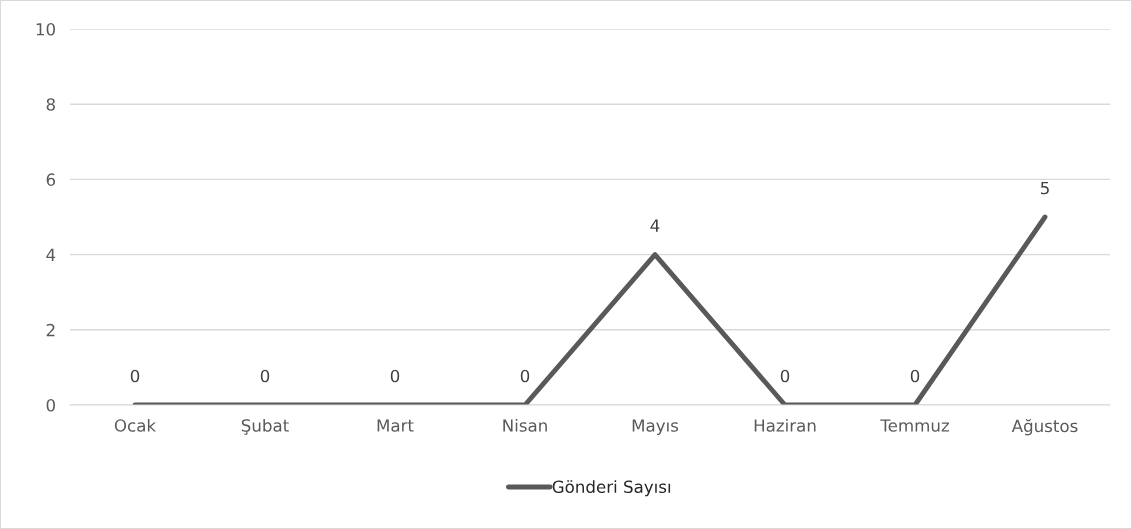 Image resolution: width=1132 pixels, height=529 pixels. Describe the element at coordinates (525, 425) in the screenshot. I see `x-tick-label: Nisan` at that location.